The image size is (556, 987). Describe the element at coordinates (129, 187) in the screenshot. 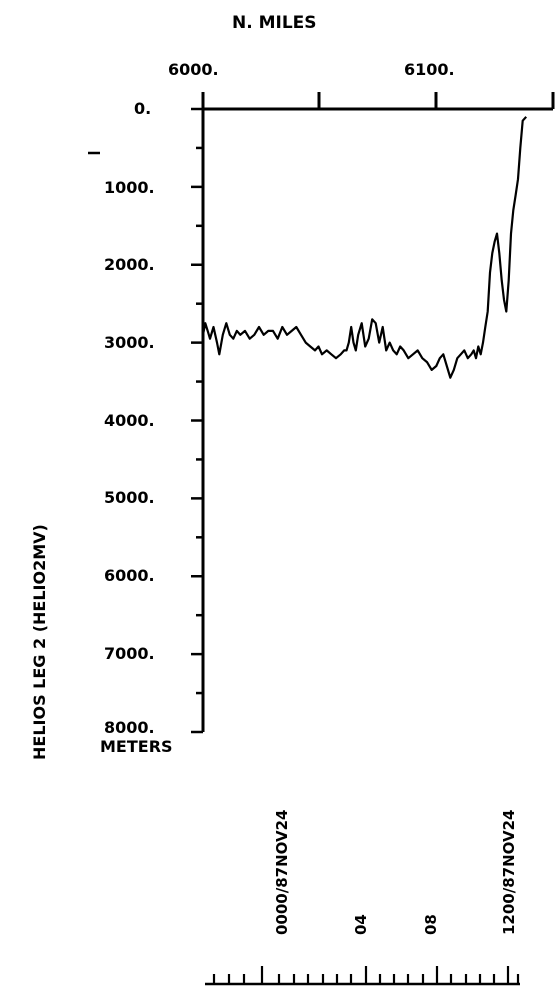

I see `y-tick-label-1000: 1000.` at that location.